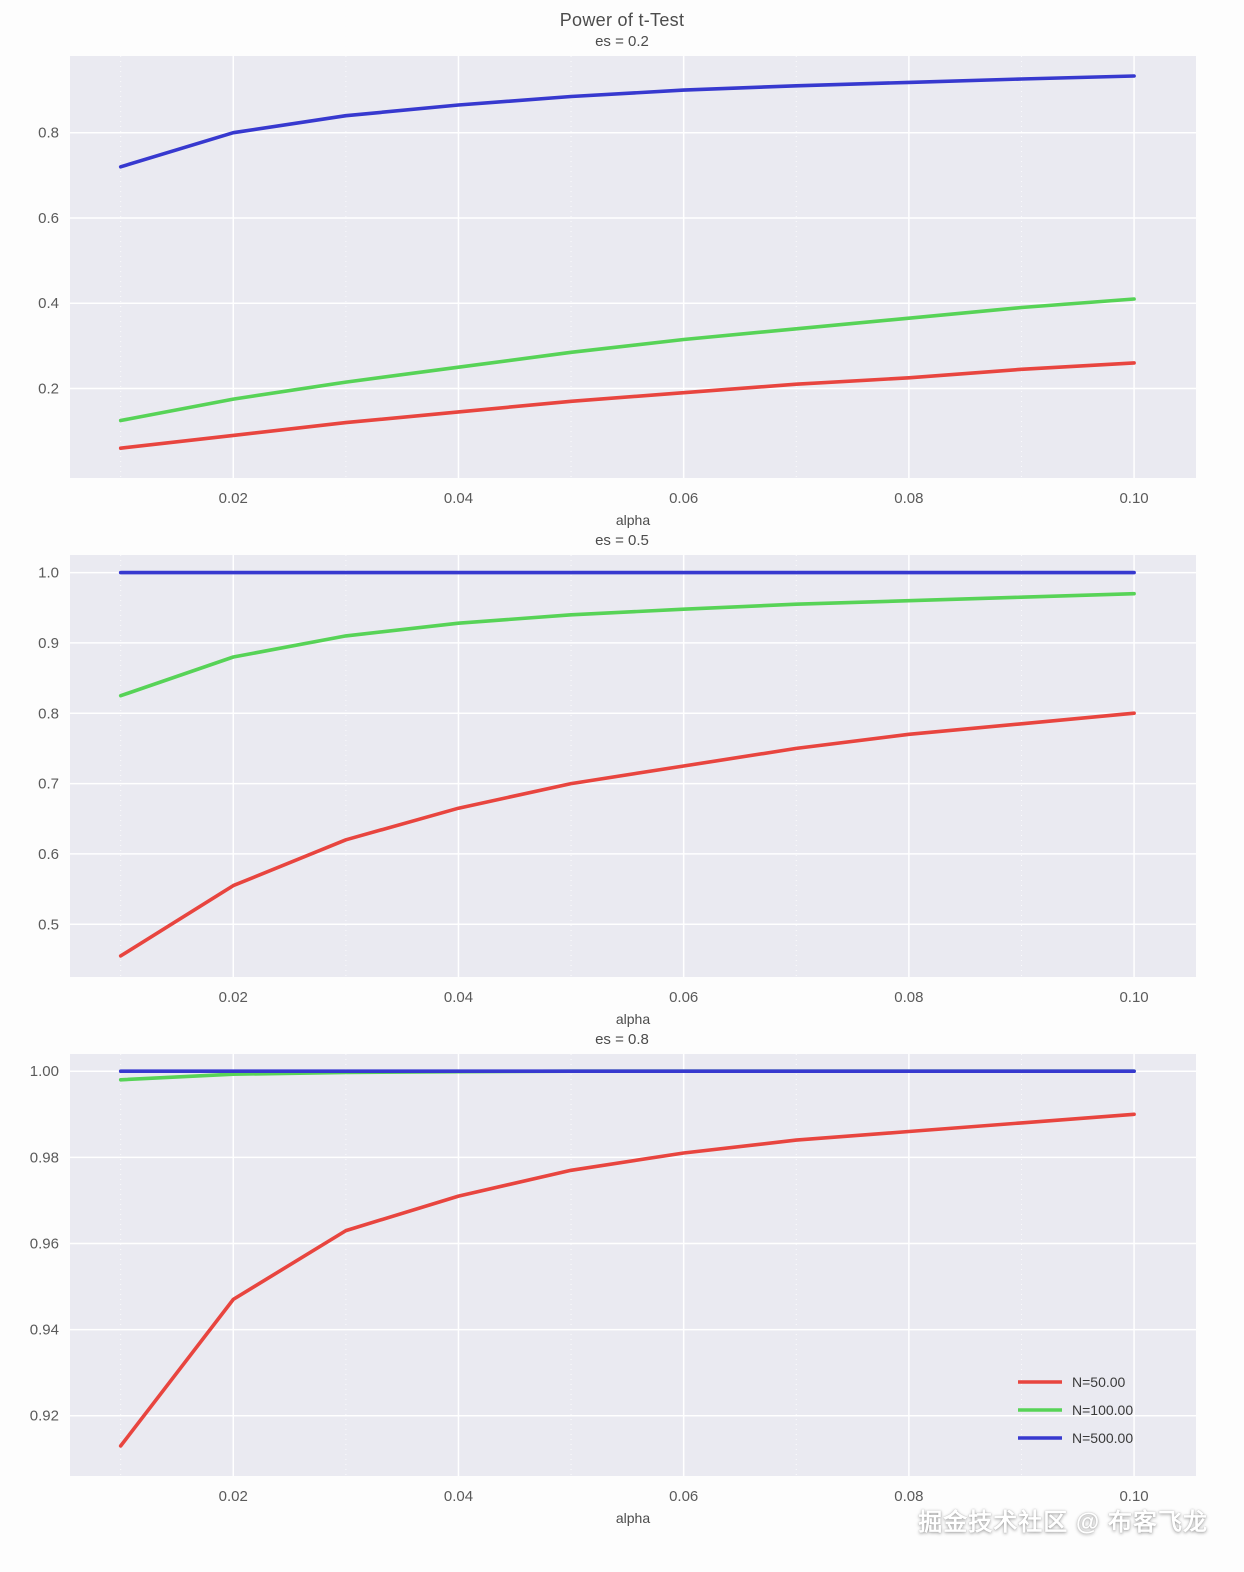 The image size is (1244, 1572). I want to click on y-tick-label: 0.96, so click(44, 1243).